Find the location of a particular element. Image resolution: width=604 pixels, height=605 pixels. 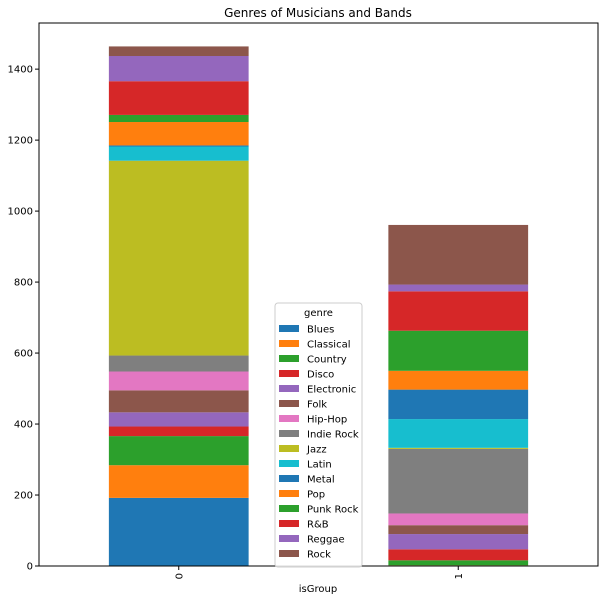

legend-label-folk: Folk is located at coordinates (317, 405).